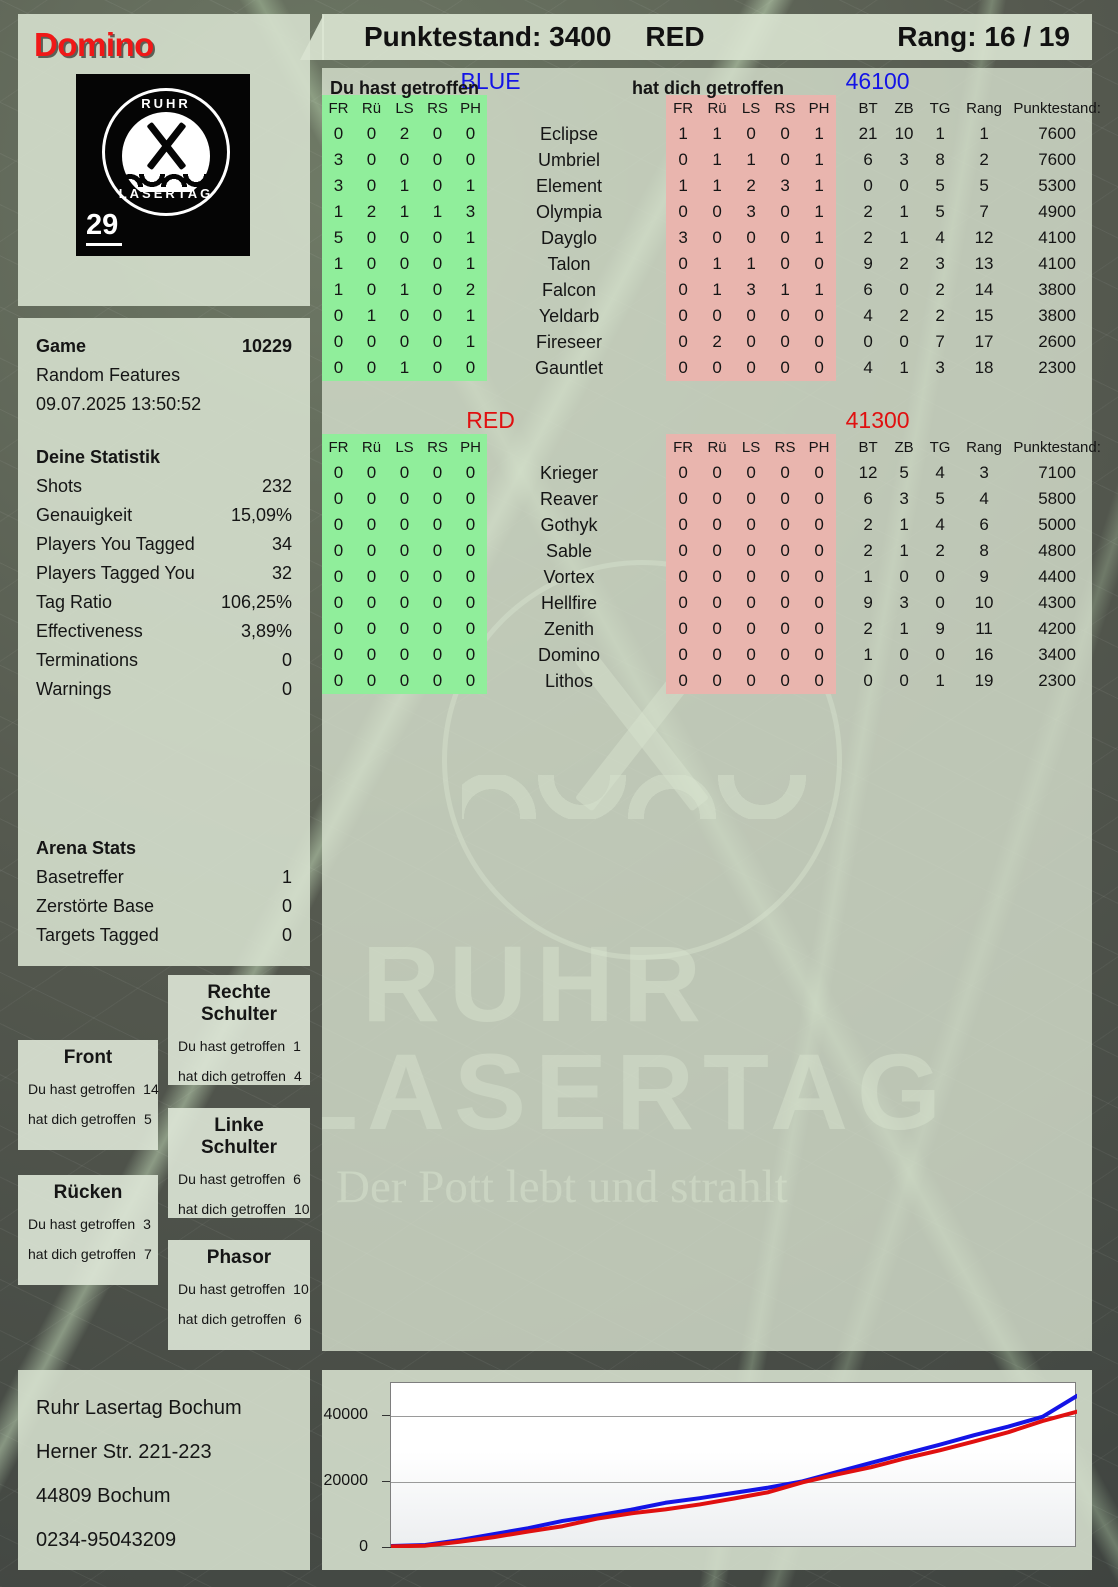  I want to click on y-axis-tickmark, so click(386, 1481).